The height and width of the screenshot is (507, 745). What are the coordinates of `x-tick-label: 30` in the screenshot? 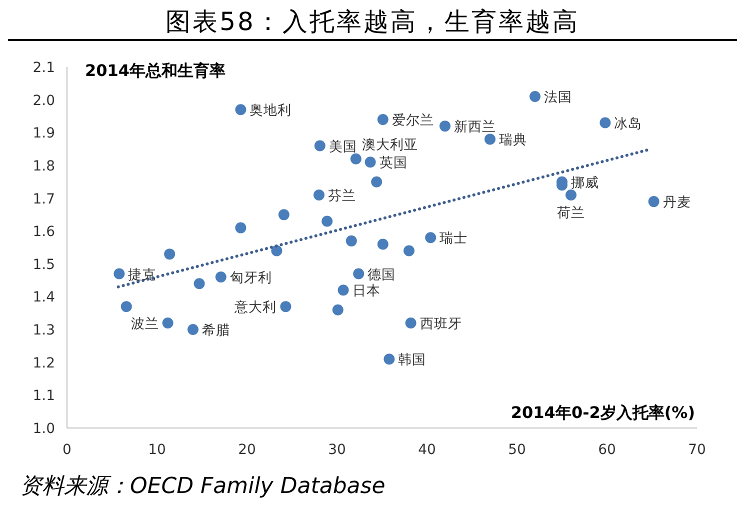 It's located at (337, 450).